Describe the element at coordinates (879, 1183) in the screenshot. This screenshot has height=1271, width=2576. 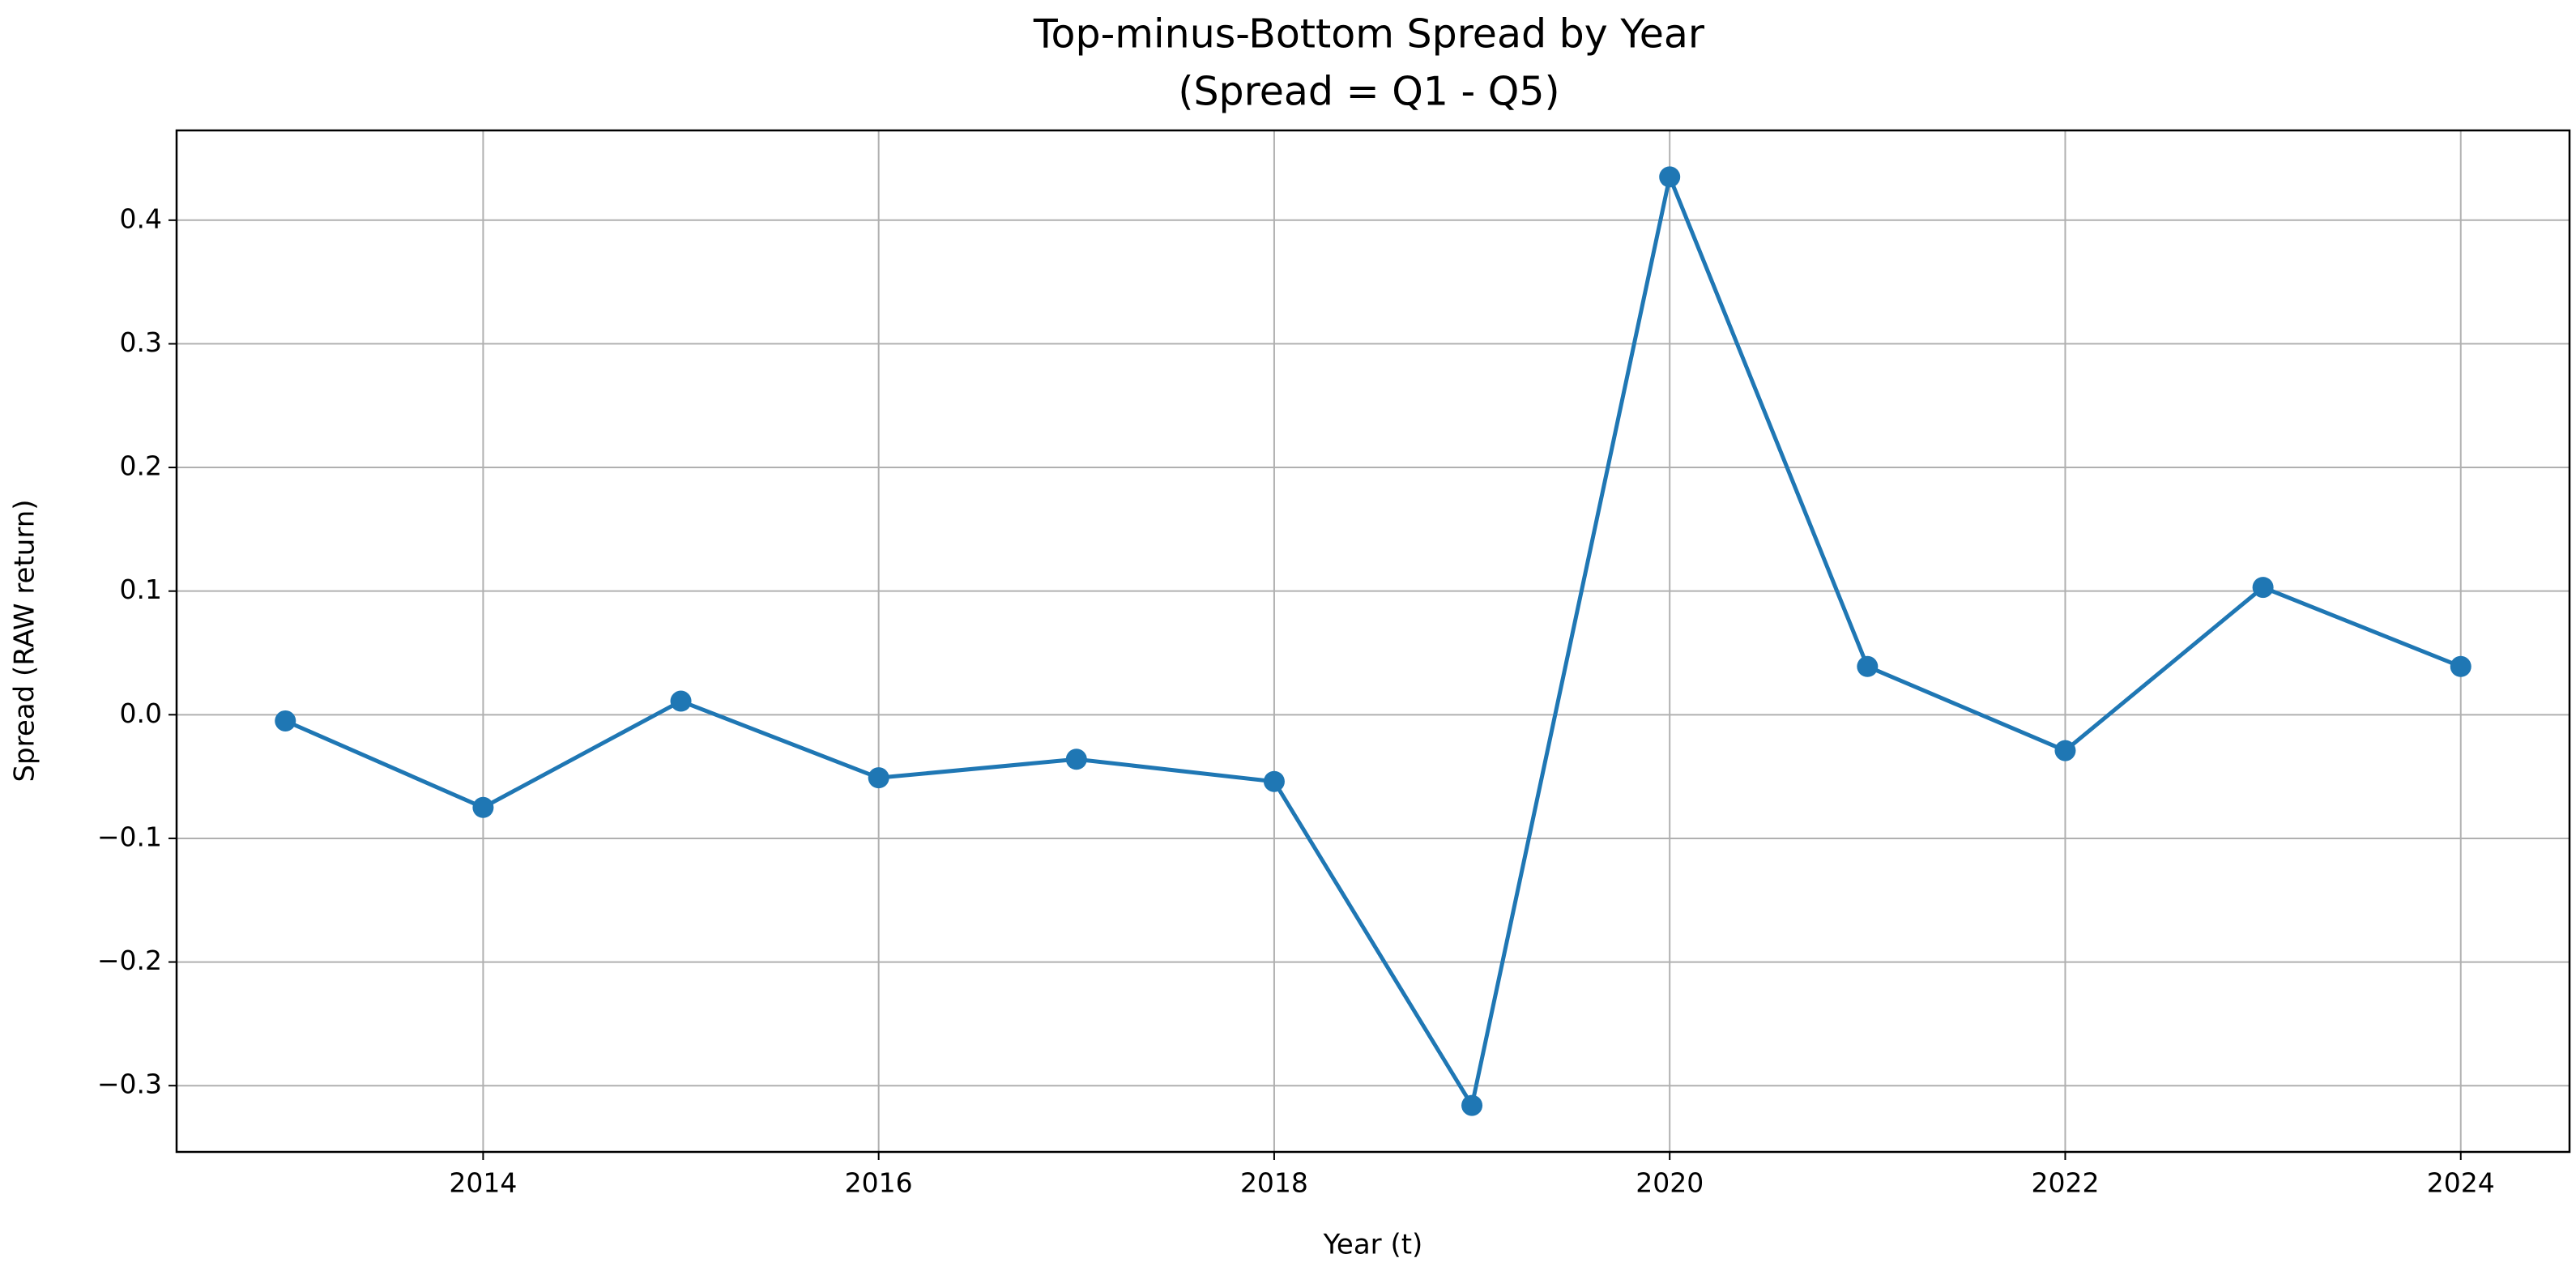
I see `x-tick-label: 2016` at that location.